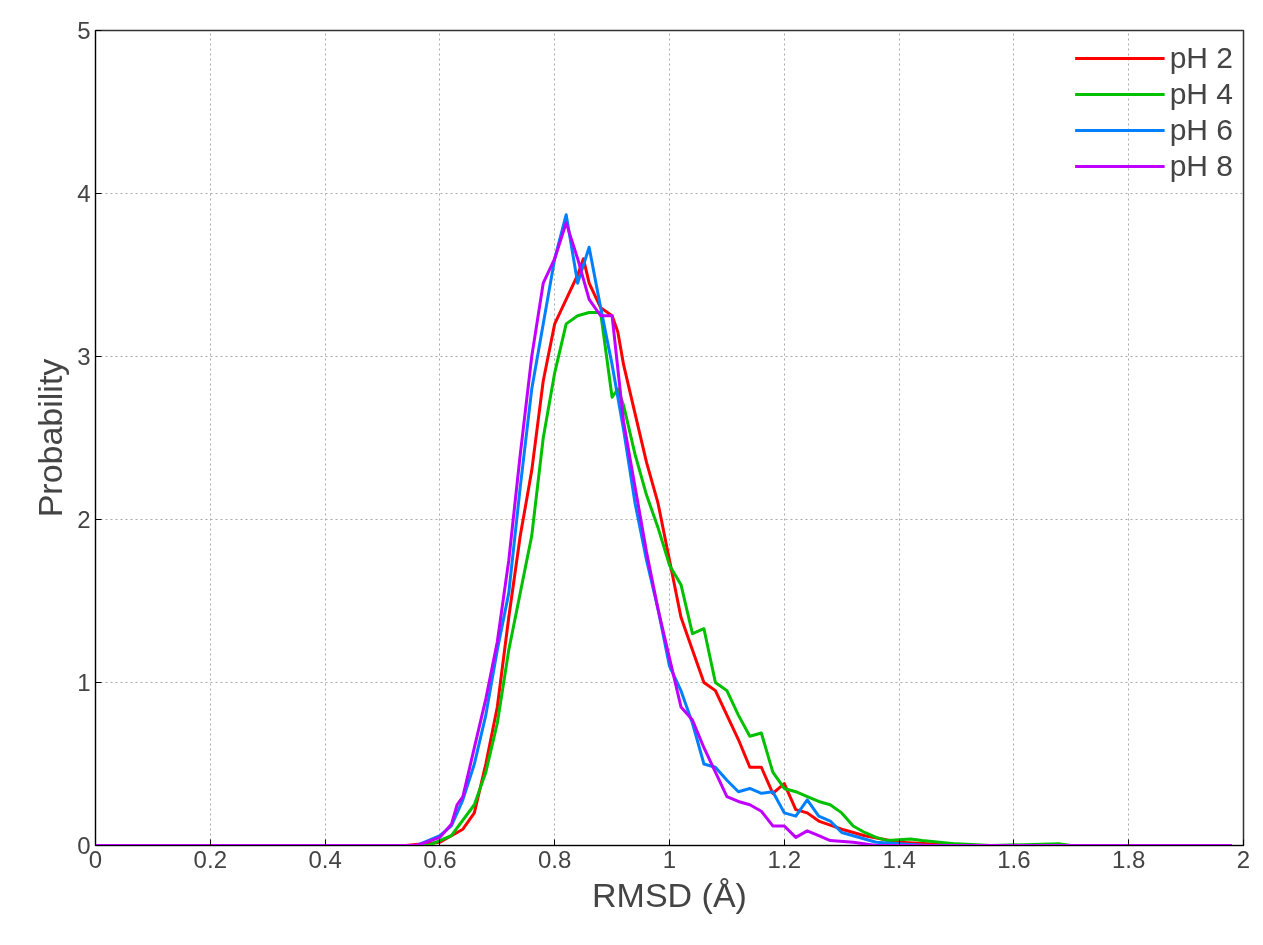 This screenshot has width=1263, height=945. I want to click on y-tick-label: 3, so click(84, 356).